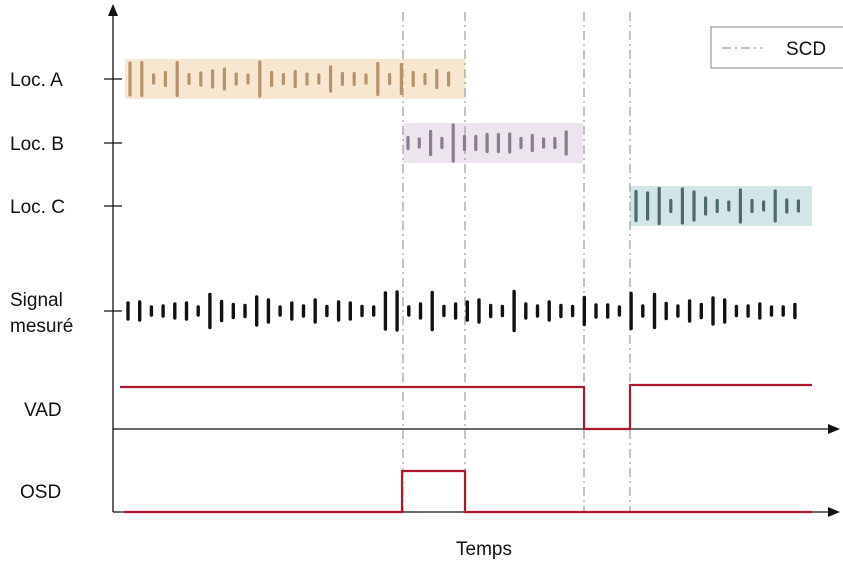  What do you see at coordinates (37, 207) in the screenshot?
I see `loc-c-label: Loc. C` at bounding box center [37, 207].